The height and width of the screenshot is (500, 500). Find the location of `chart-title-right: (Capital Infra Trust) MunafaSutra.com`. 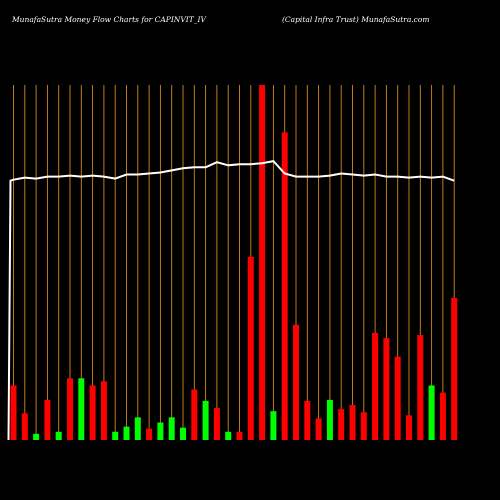

chart-title-right: (Capital Infra Trust) MunafaSutra.com is located at coordinates (356, 19).